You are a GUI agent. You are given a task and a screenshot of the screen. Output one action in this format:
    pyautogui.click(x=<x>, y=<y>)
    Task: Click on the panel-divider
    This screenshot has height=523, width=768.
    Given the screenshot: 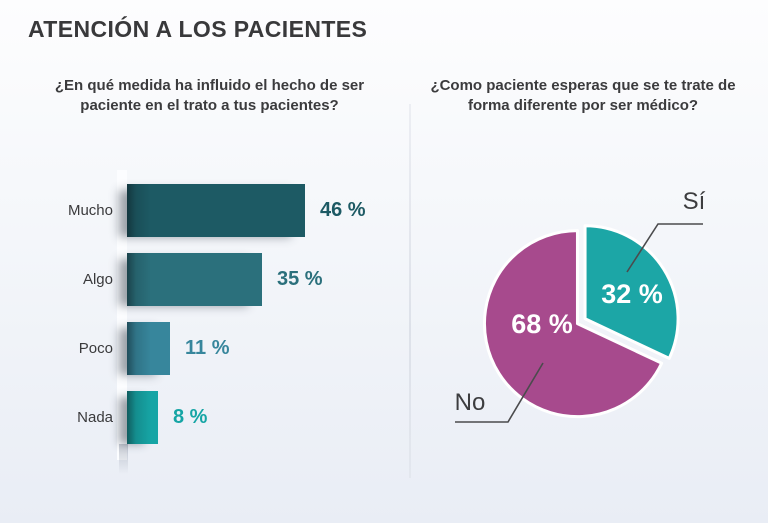 What is the action you would take?
    pyautogui.click(x=410, y=291)
    